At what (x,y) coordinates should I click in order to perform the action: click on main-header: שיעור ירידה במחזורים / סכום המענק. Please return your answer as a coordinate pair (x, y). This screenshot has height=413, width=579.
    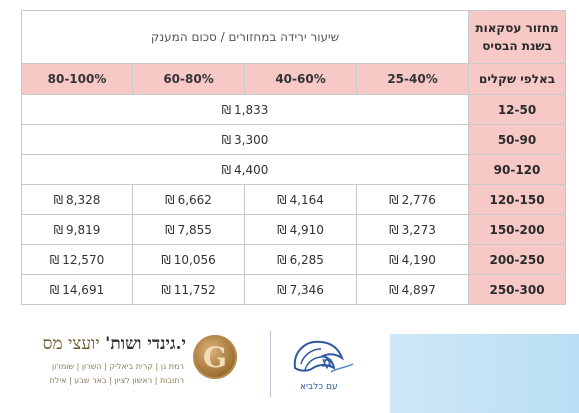
    Looking at the image, I should click on (245, 37).